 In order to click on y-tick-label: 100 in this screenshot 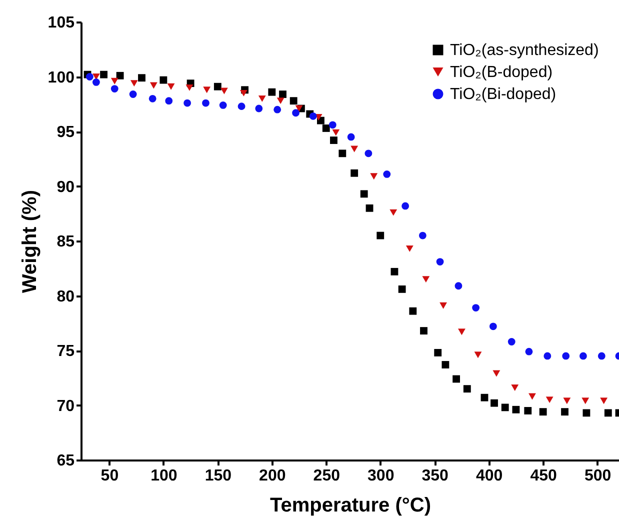, I will do `click(61, 77)`.